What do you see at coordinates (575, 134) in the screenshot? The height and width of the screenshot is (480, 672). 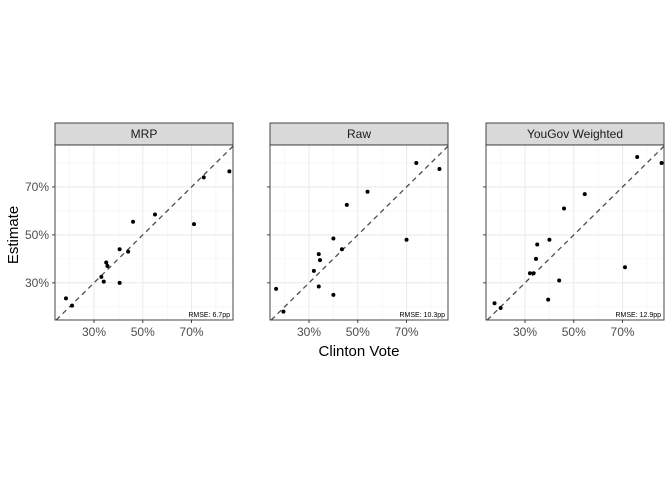 I see `facet-strip-title: YouGov Weighted` at bounding box center [575, 134].